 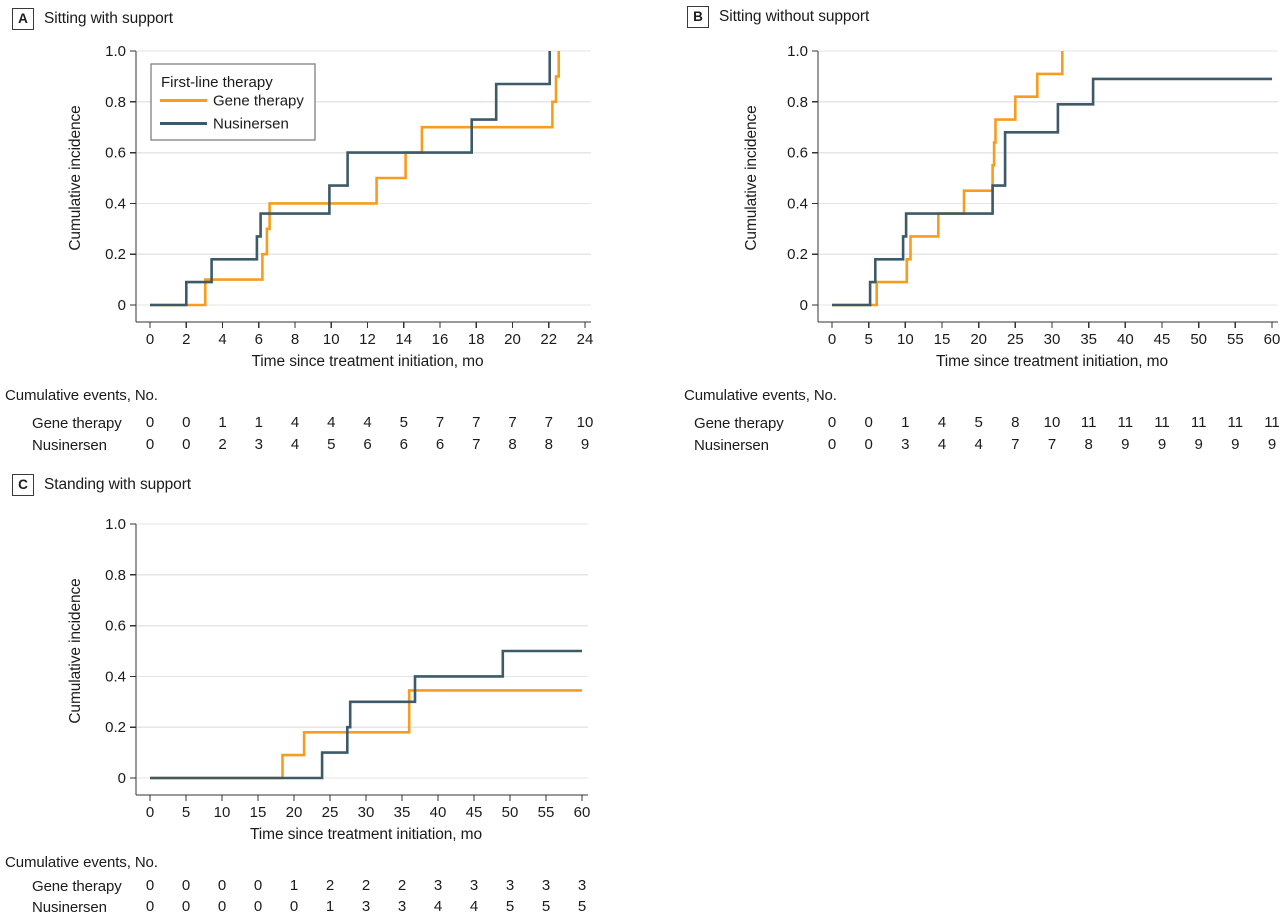 I want to click on y-tick-label: 1.0, so click(x=115, y=524).